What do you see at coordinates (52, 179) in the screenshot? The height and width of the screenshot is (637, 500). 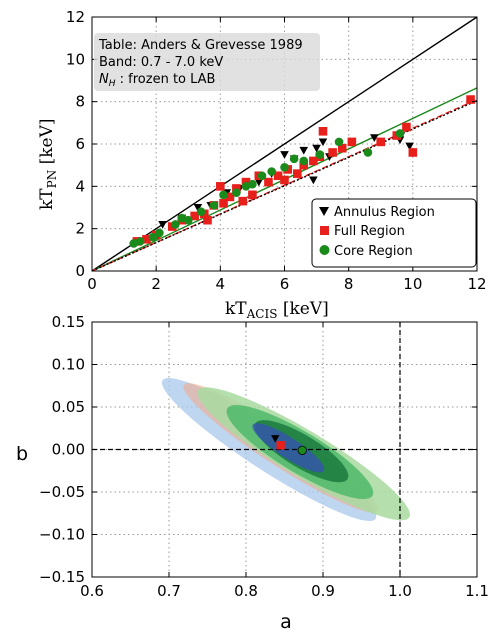 I see `top-y-label-sub: PN` at bounding box center [52, 179].